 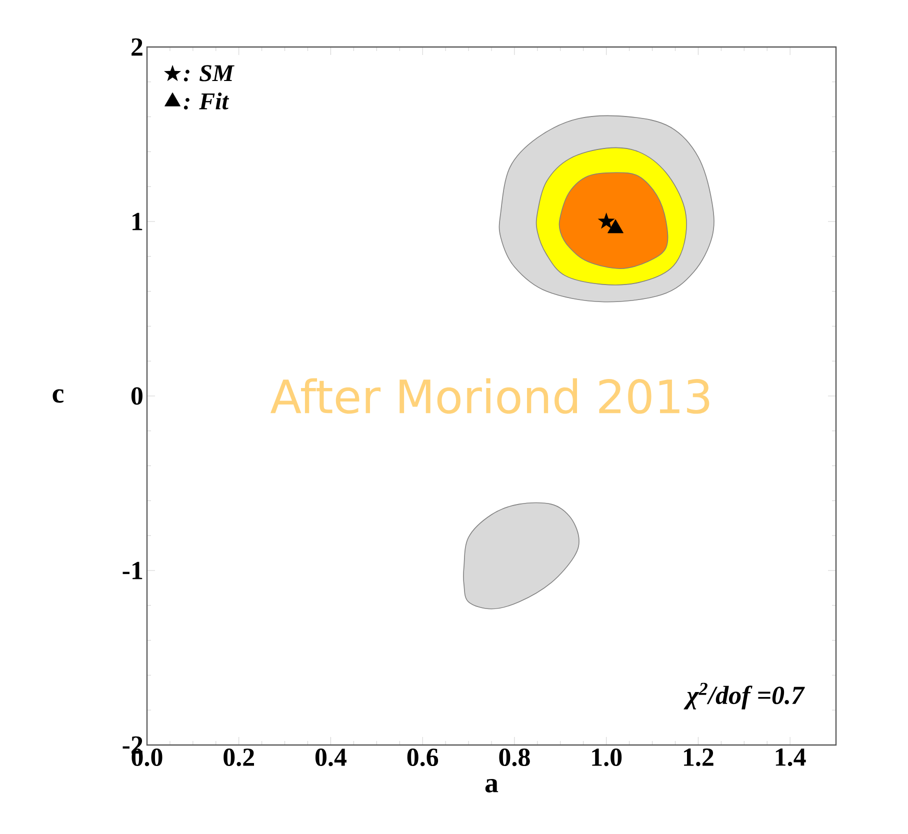 I want to click on y-tick-label: 0, so click(x=136, y=396).